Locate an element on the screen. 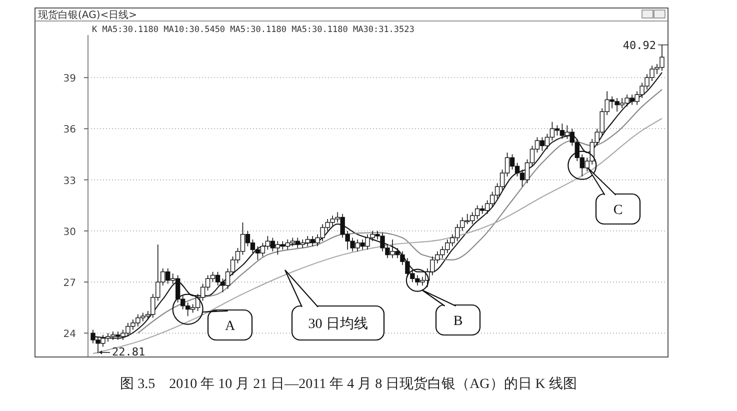 Image resolution: width=737 pixels, height=411 pixels. annotation: 22.81 is located at coordinates (129, 351).